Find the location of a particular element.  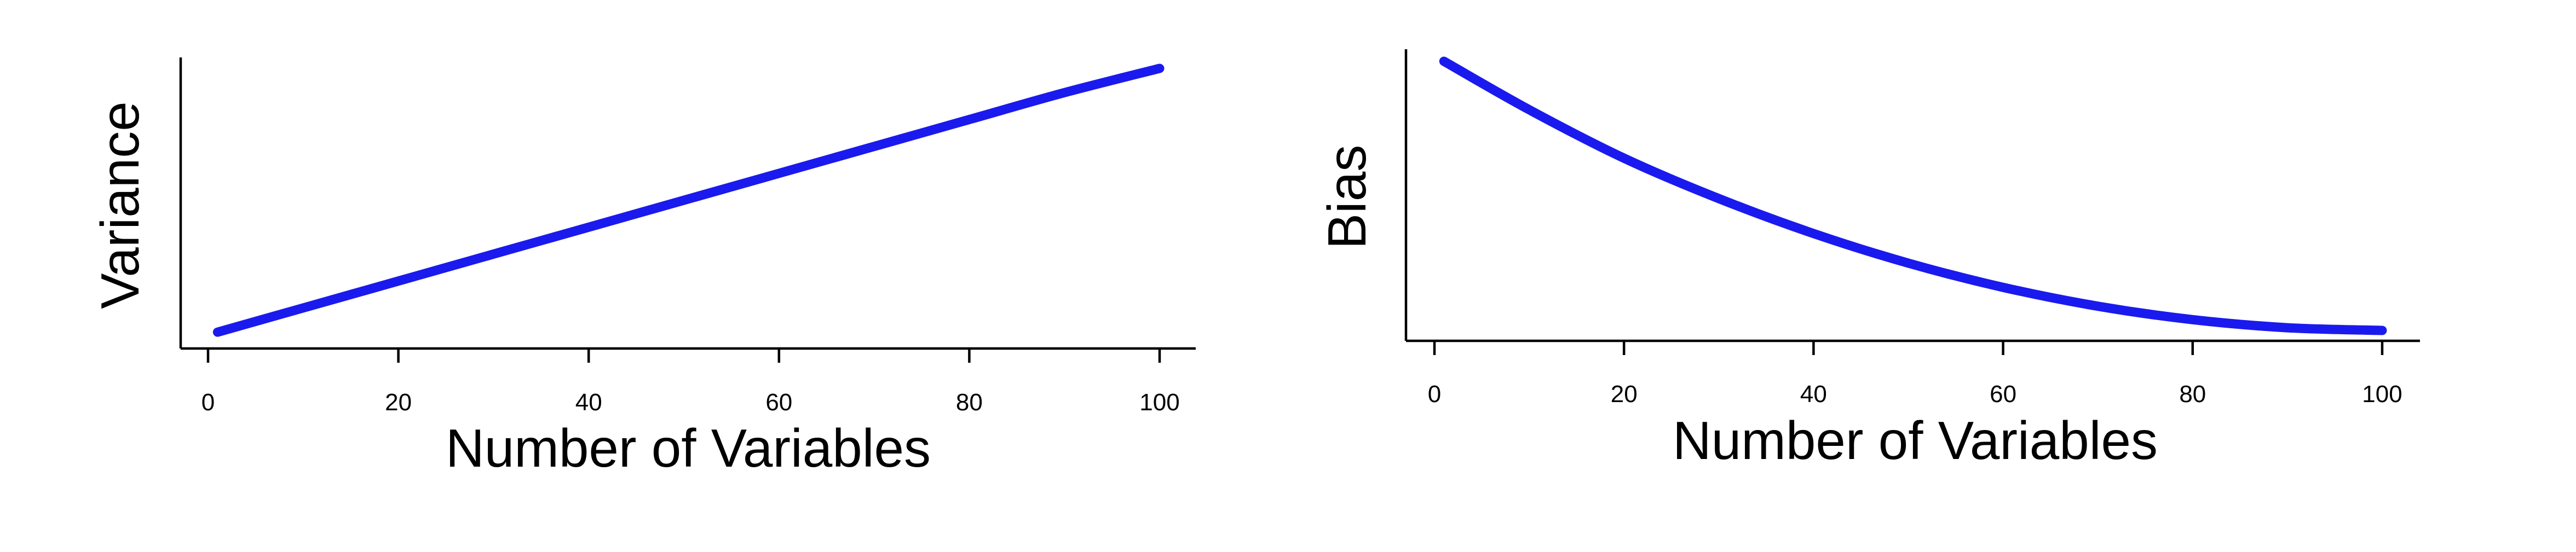

variance-chart-x-axis-title: Number of Variables is located at coordinates (688, 448).